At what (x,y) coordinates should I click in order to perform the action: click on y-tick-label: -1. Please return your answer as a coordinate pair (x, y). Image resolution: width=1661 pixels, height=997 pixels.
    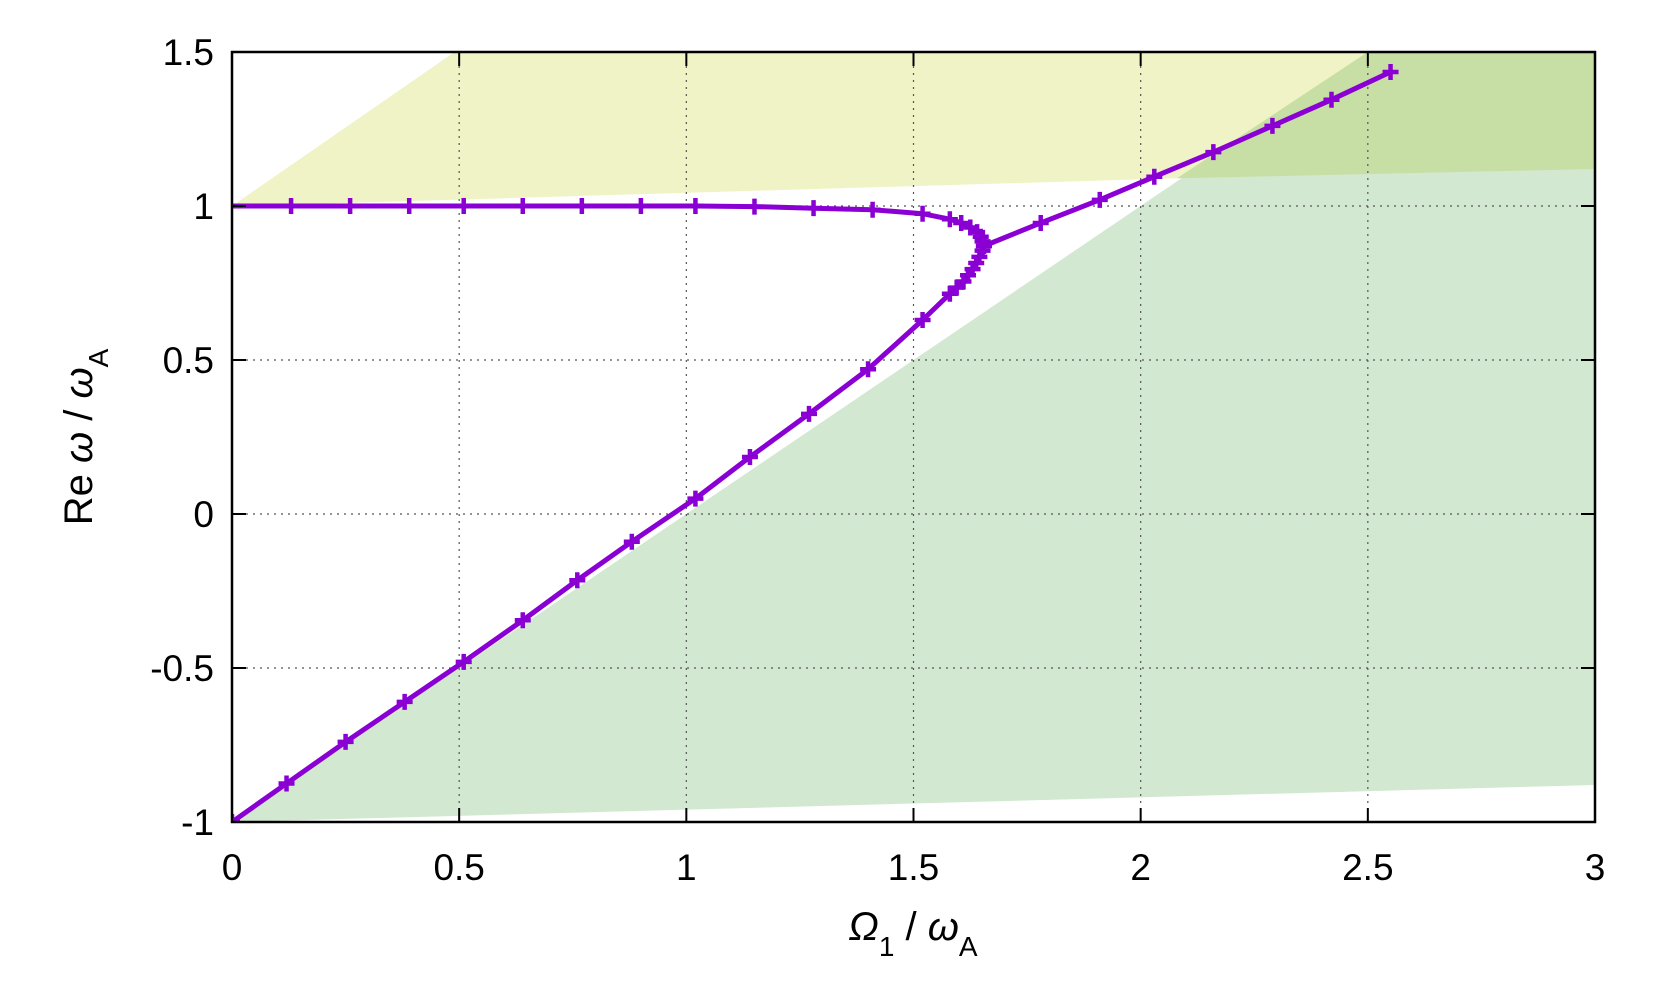
    Looking at the image, I should click on (197, 822).